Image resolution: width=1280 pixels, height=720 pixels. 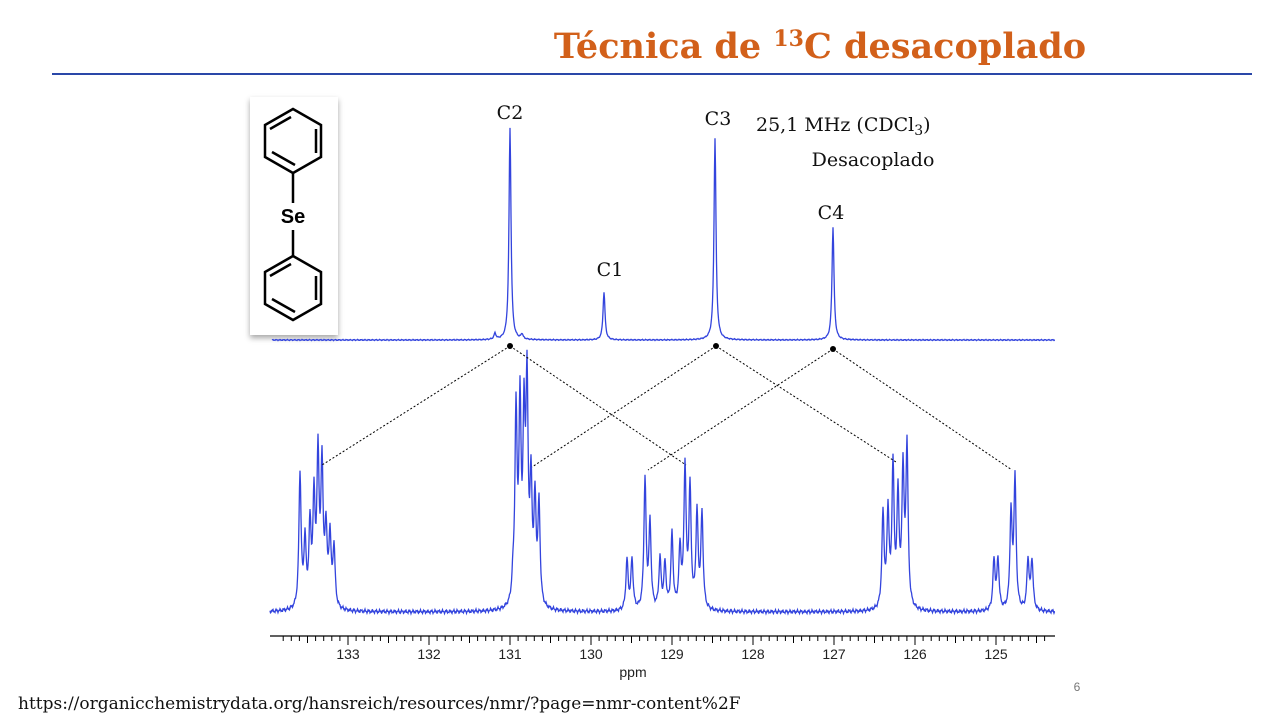 What do you see at coordinates (348, 654) in the screenshot?
I see `tick-label: 133` at bounding box center [348, 654].